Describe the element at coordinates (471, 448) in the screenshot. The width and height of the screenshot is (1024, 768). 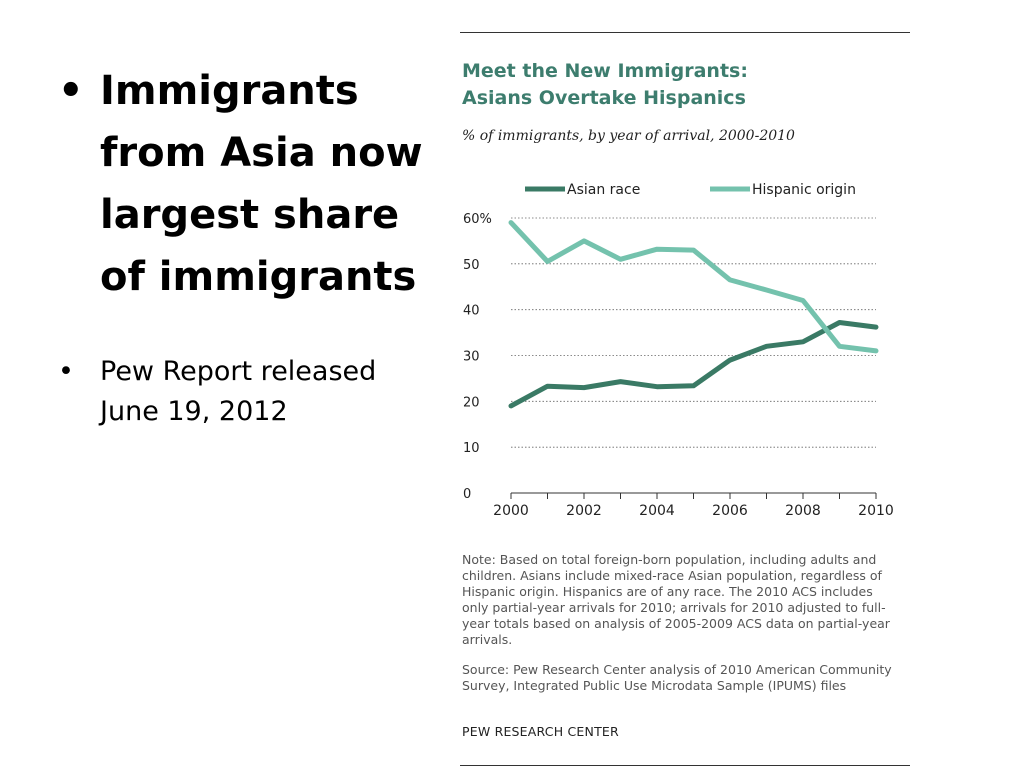
I see `y-tick-label: 10` at that location.